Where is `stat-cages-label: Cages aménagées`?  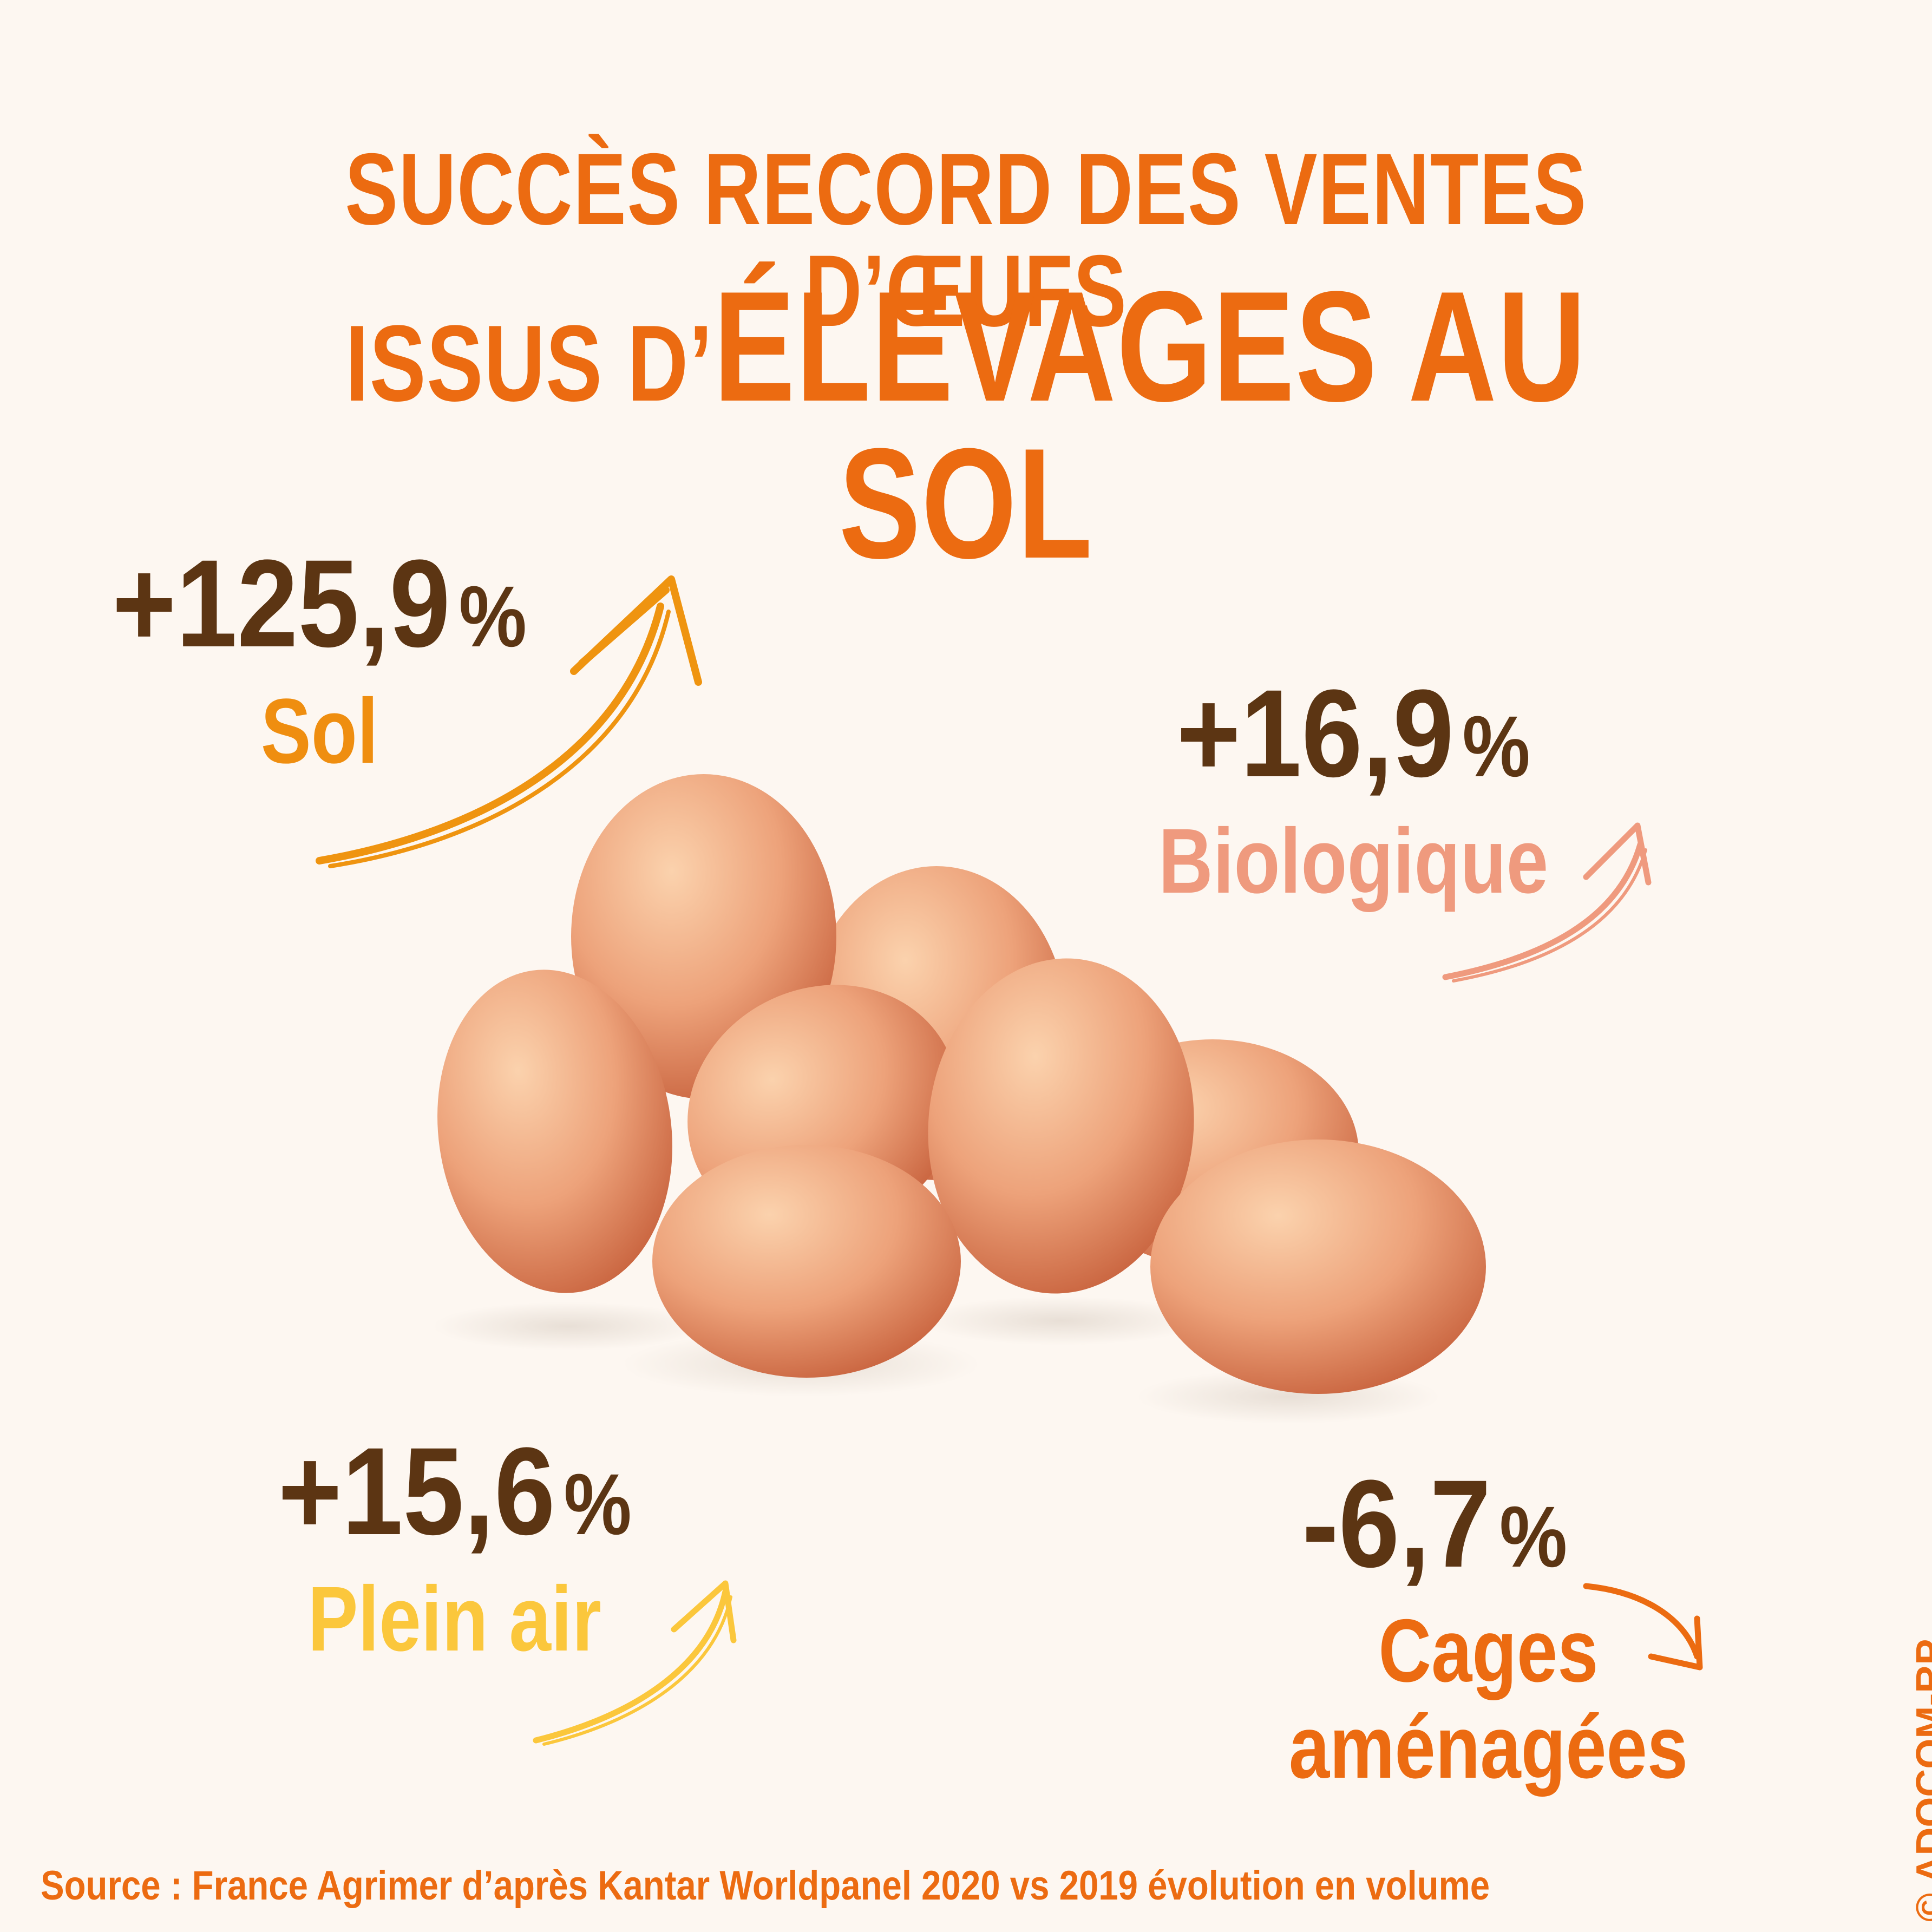 stat-cages-label: Cages aménagées is located at coordinates (1488, 1699).